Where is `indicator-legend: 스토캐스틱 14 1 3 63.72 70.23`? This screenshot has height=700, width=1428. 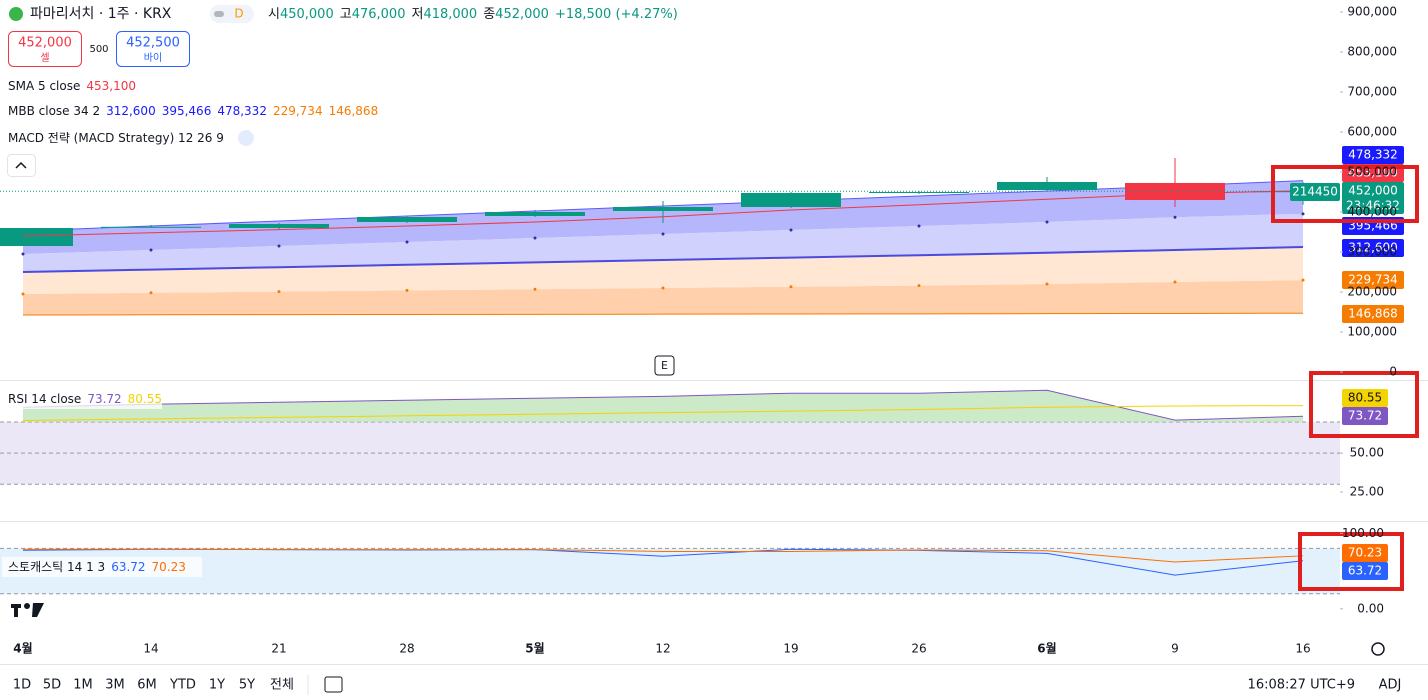
indicator-legend: 스토캐스틱 14 1 3 63.72 70.23 is located at coordinates (97, 567).